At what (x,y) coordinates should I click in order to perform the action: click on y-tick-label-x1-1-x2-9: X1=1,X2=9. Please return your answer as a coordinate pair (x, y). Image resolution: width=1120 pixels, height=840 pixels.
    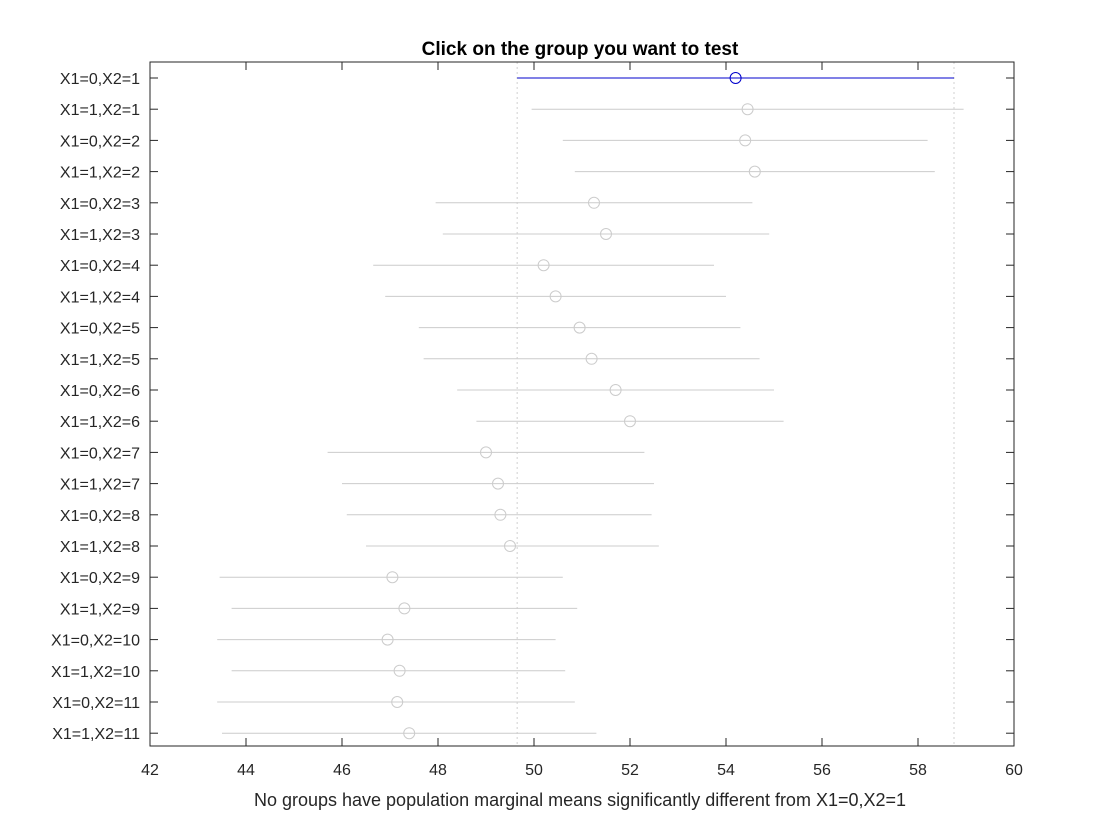
    Looking at the image, I should click on (100, 609).